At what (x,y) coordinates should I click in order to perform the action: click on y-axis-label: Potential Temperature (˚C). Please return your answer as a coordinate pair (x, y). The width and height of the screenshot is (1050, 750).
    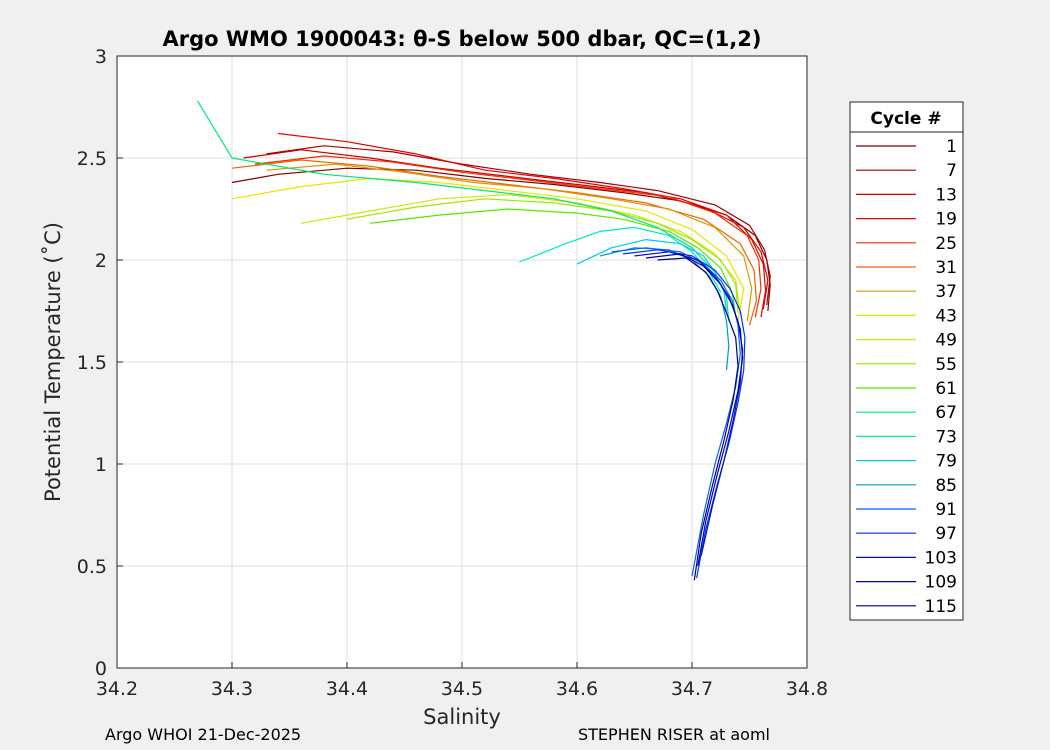
    Looking at the image, I should click on (53, 362).